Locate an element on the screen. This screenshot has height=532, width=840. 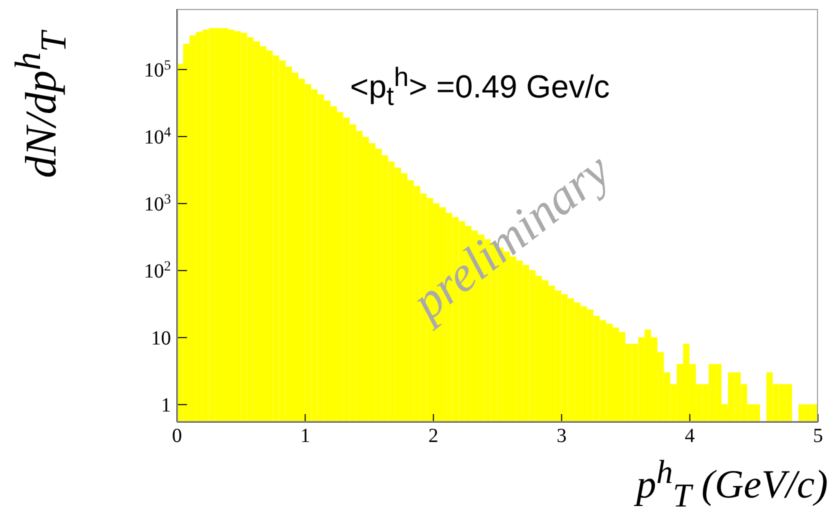
x-tick-label: 0 is located at coordinates (177, 436).